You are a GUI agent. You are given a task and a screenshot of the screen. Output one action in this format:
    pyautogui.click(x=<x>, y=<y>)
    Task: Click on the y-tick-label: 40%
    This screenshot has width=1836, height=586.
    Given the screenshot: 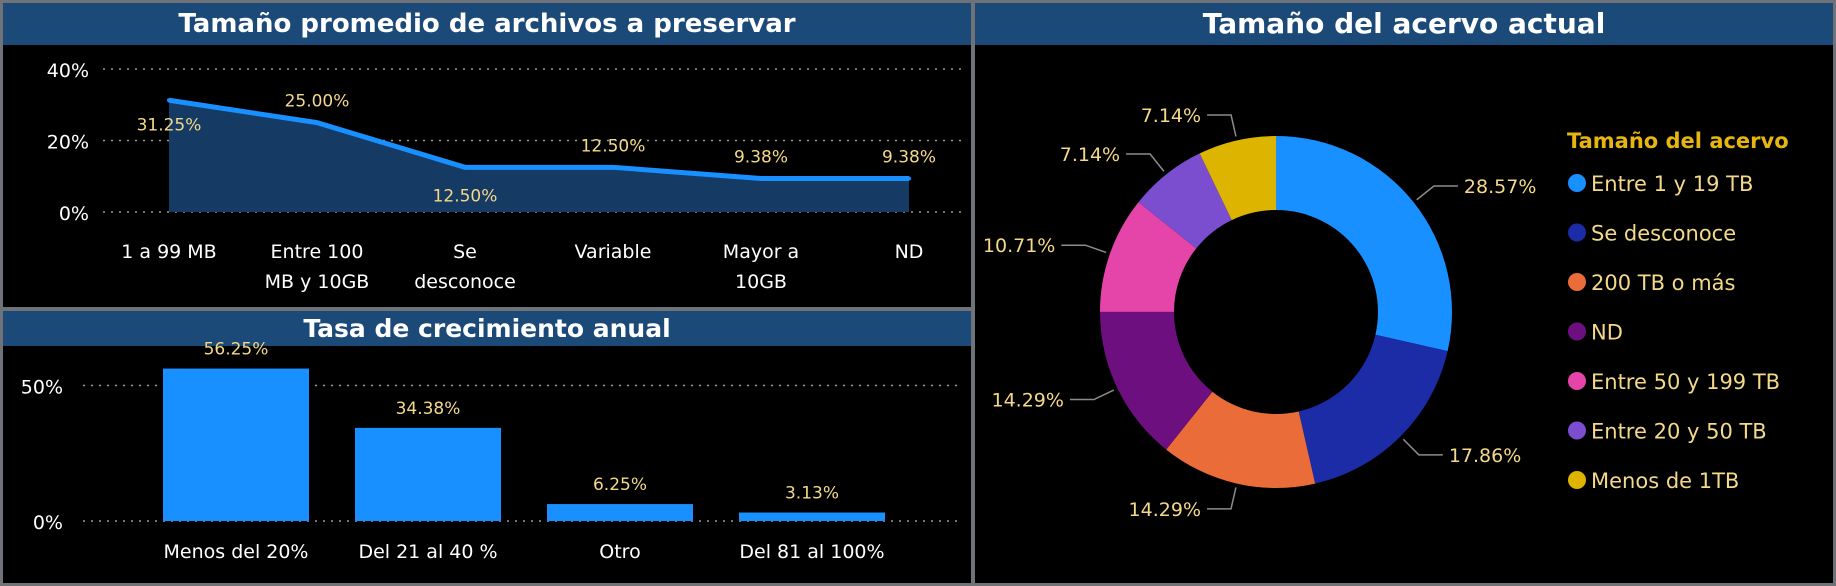 What is the action you would take?
    pyautogui.click(x=68, y=71)
    